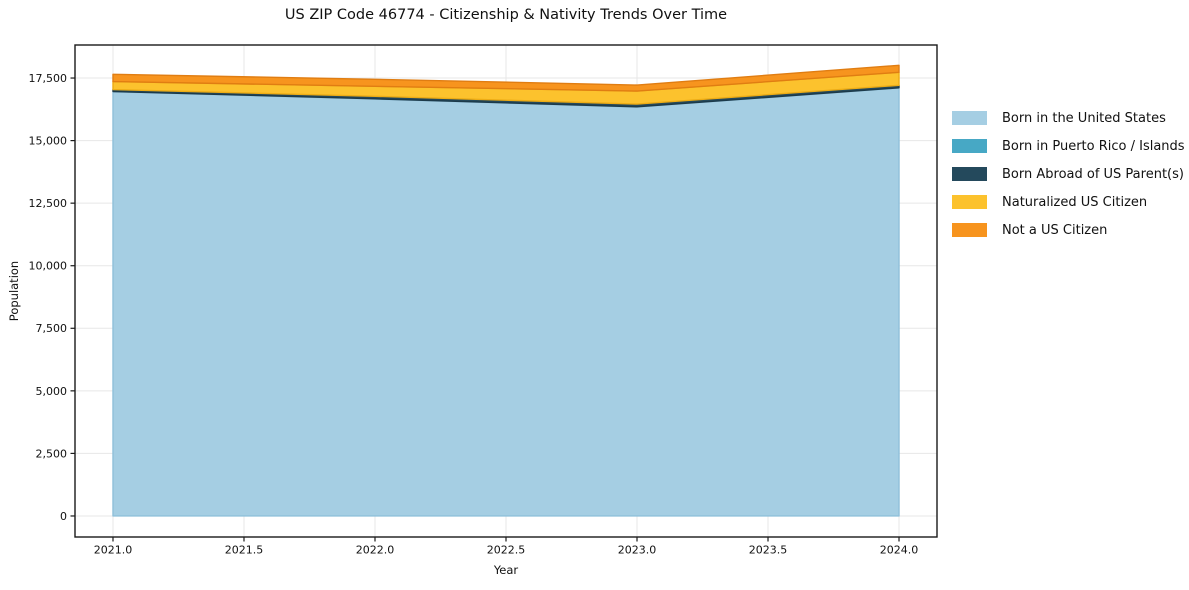 This screenshot has height=590, width=1189. Describe the element at coordinates (52, 391) in the screenshot. I see `y-tick-label: 5,000` at that location.